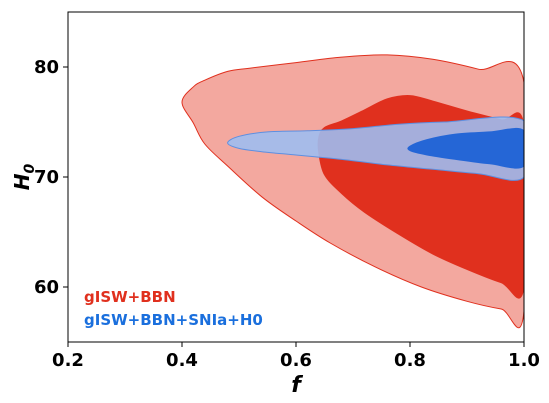 This screenshot has width=549, height=403. What do you see at coordinates (68, 360) in the screenshot?
I see `x-tick-label: 0.2` at bounding box center [68, 360].